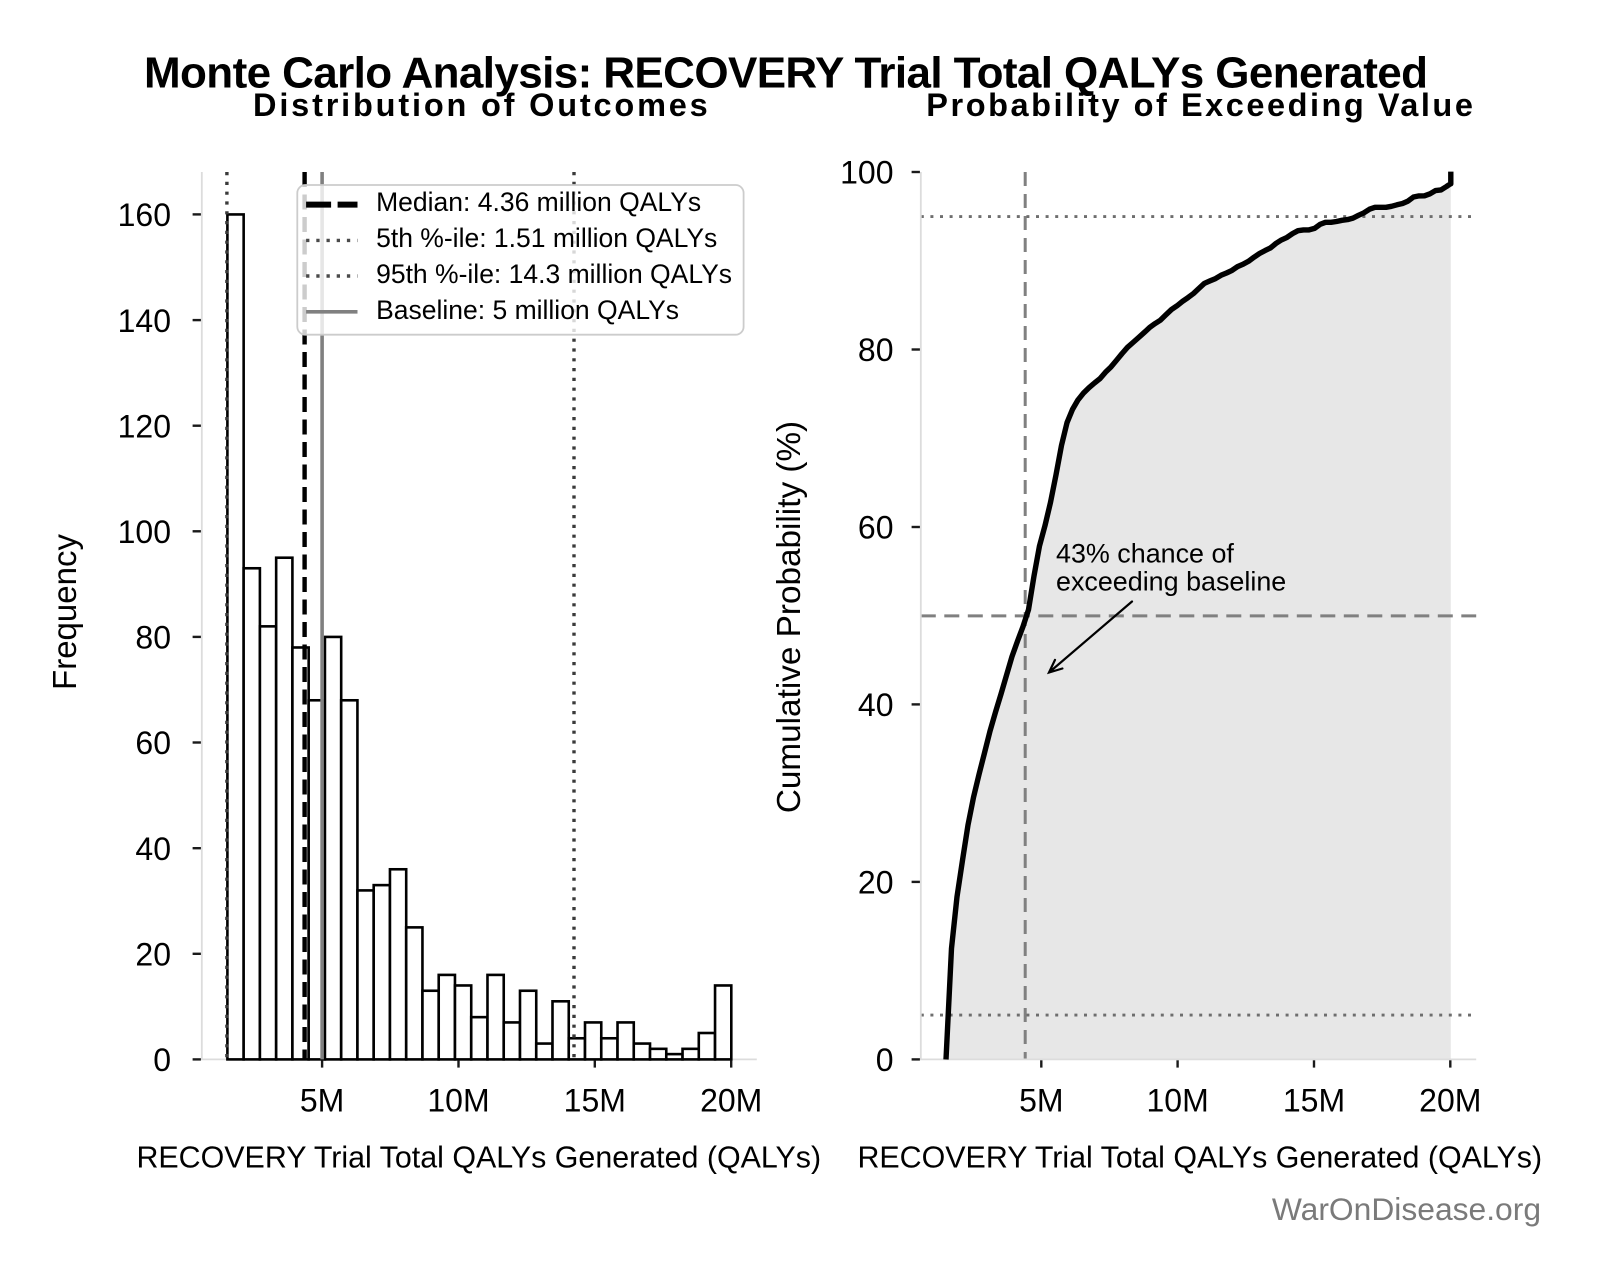 This screenshot has height=1285, width=1601. I want to click on svg-text: 140, so click(144, 321).